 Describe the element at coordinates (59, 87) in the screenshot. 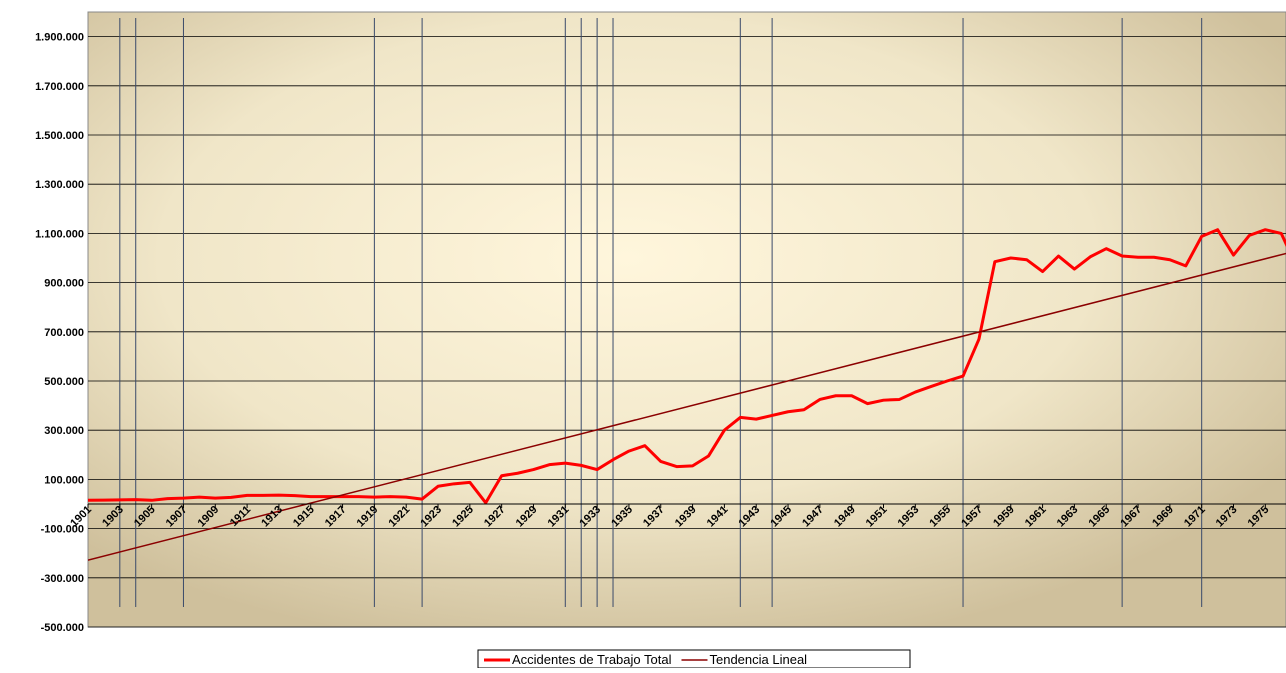

I see `y-tick-label: 1.700.000` at that location.